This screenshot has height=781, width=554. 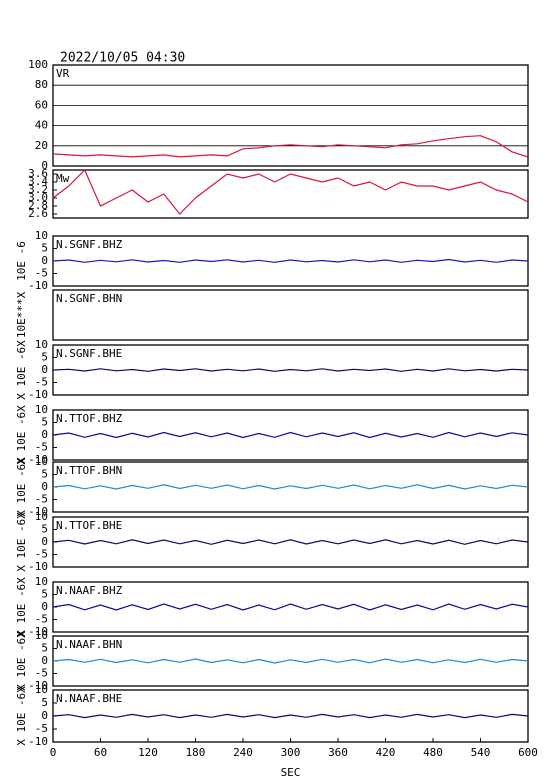 I want to click on y-tick-label: 80, so click(x=41, y=84).